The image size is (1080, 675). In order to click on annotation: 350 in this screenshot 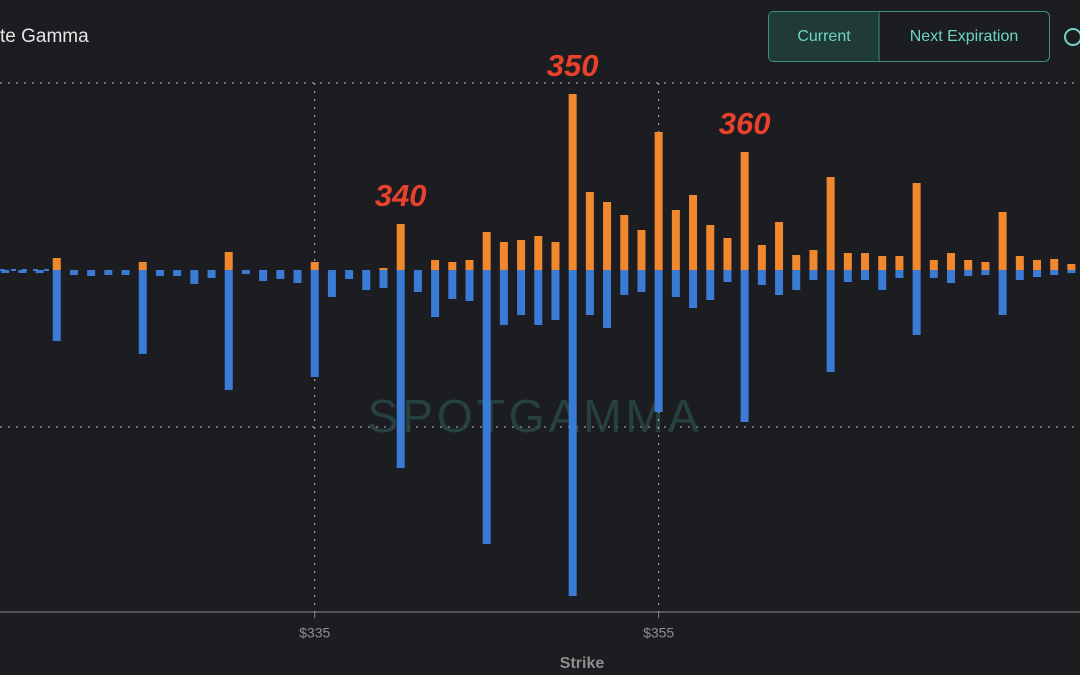, I will do `click(573, 65)`.